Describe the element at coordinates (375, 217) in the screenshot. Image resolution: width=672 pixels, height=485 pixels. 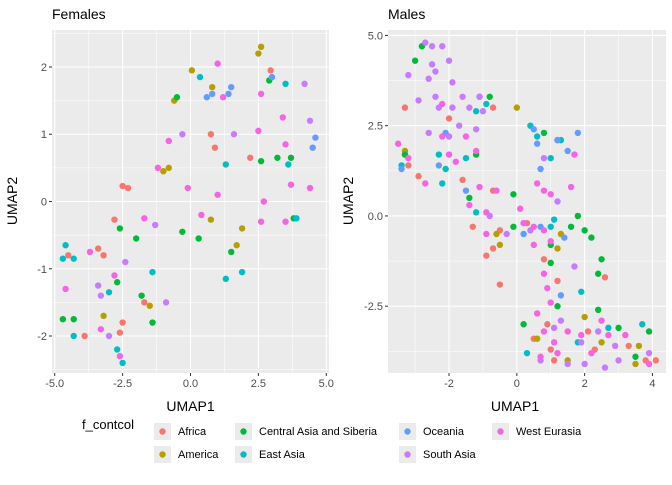
I see `y-tick-label: 0.0` at that location.